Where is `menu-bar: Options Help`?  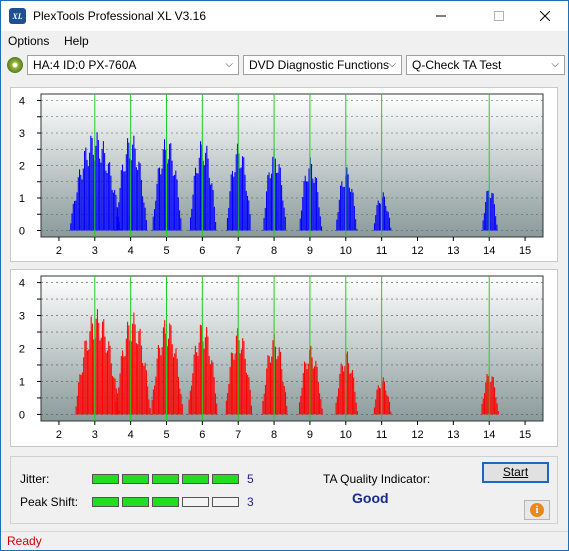
menu-bar: Options Help is located at coordinates (284, 41).